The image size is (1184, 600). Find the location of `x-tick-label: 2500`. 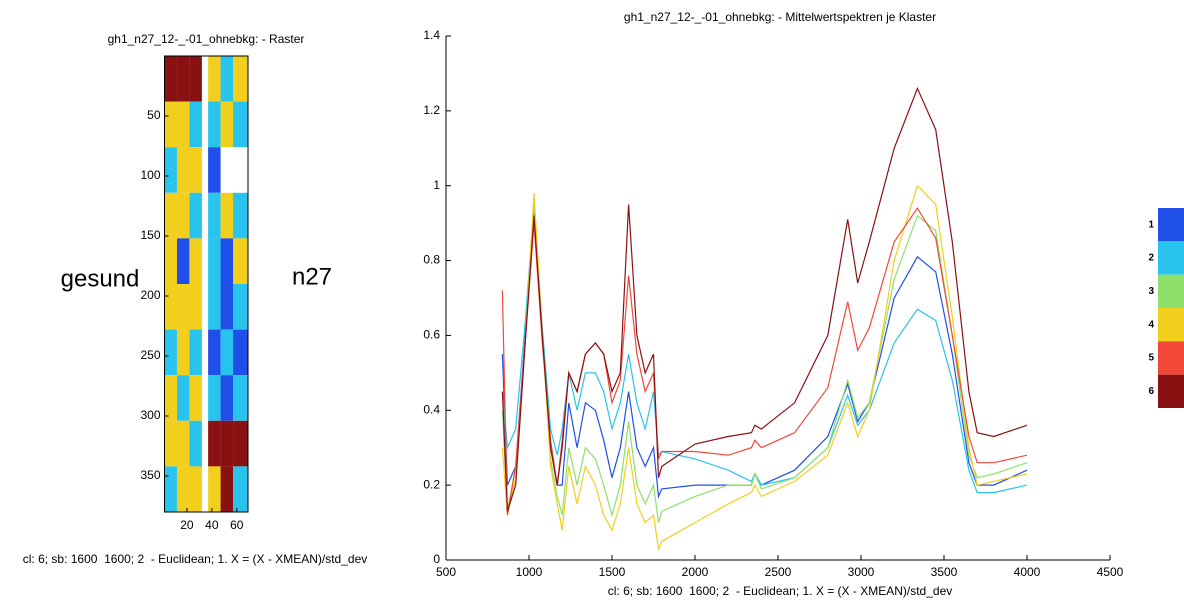

x-tick-label: 2500 is located at coordinates (778, 572).